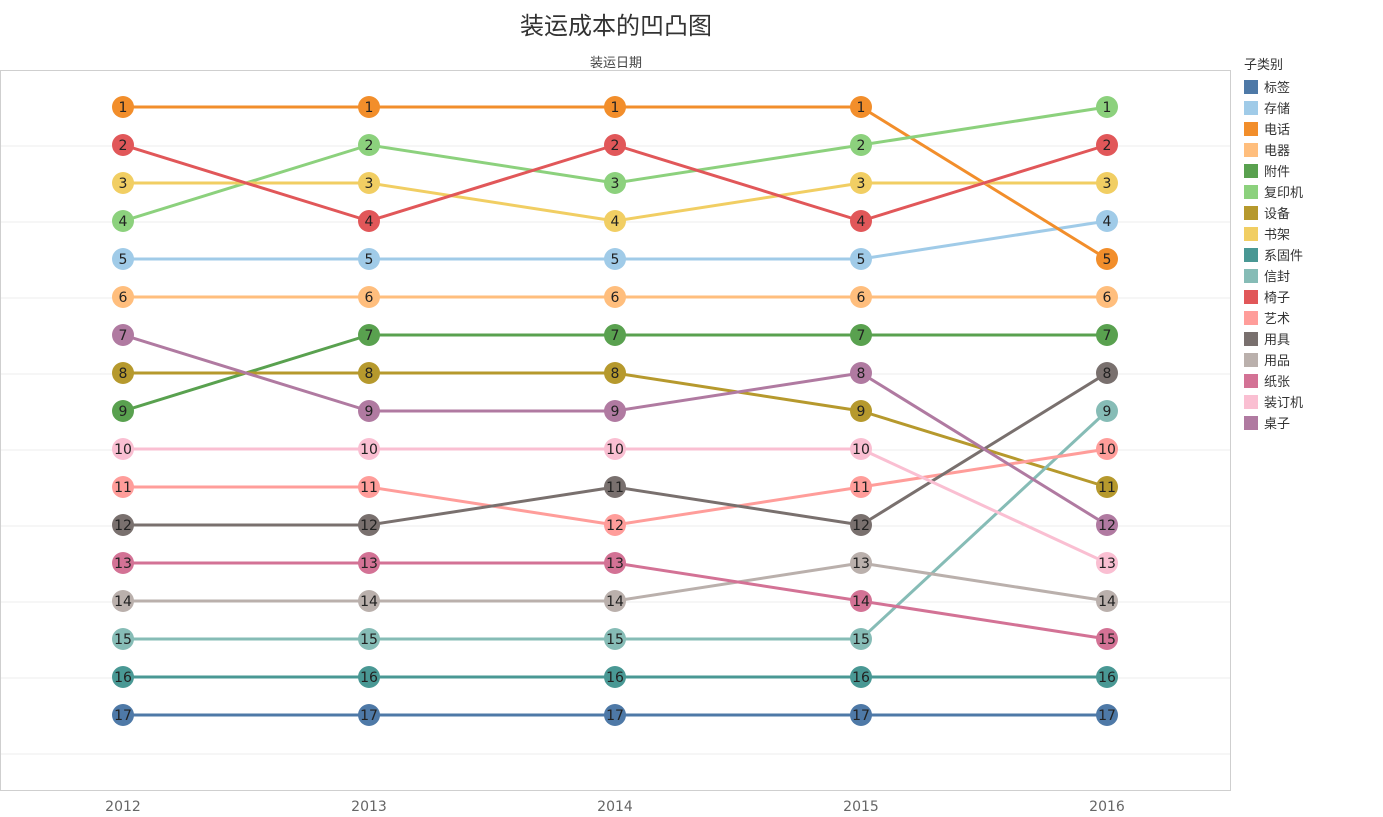  I want to click on legend-item: 用具, so click(1273, 338).